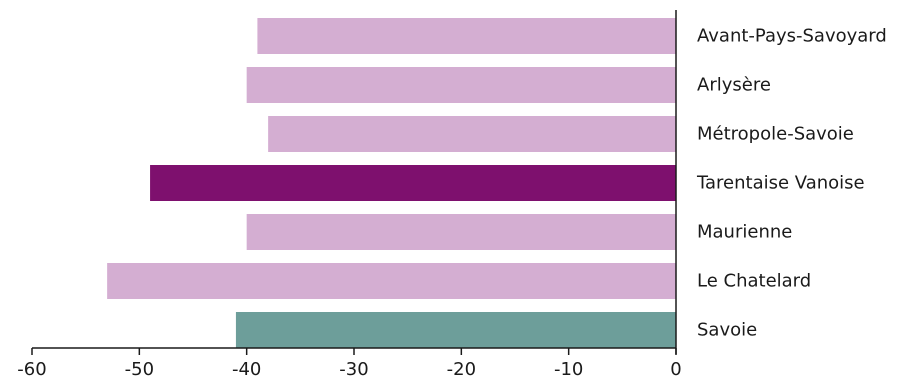 The height and width of the screenshot is (384, 904). What do you see at coordinates (455, 330) in the screenshot?
I see `bar-savoie` at bounding box center [455, 330].